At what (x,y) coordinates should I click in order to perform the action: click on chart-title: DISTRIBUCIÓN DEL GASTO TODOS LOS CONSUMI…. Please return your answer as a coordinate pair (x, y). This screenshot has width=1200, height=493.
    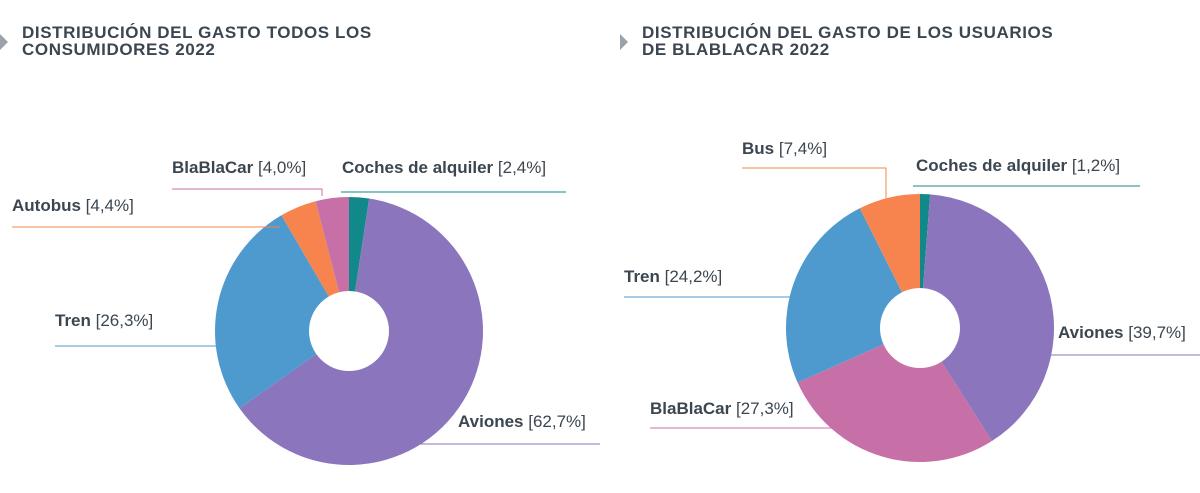
    Looking at the image, I should click on (197, 41).